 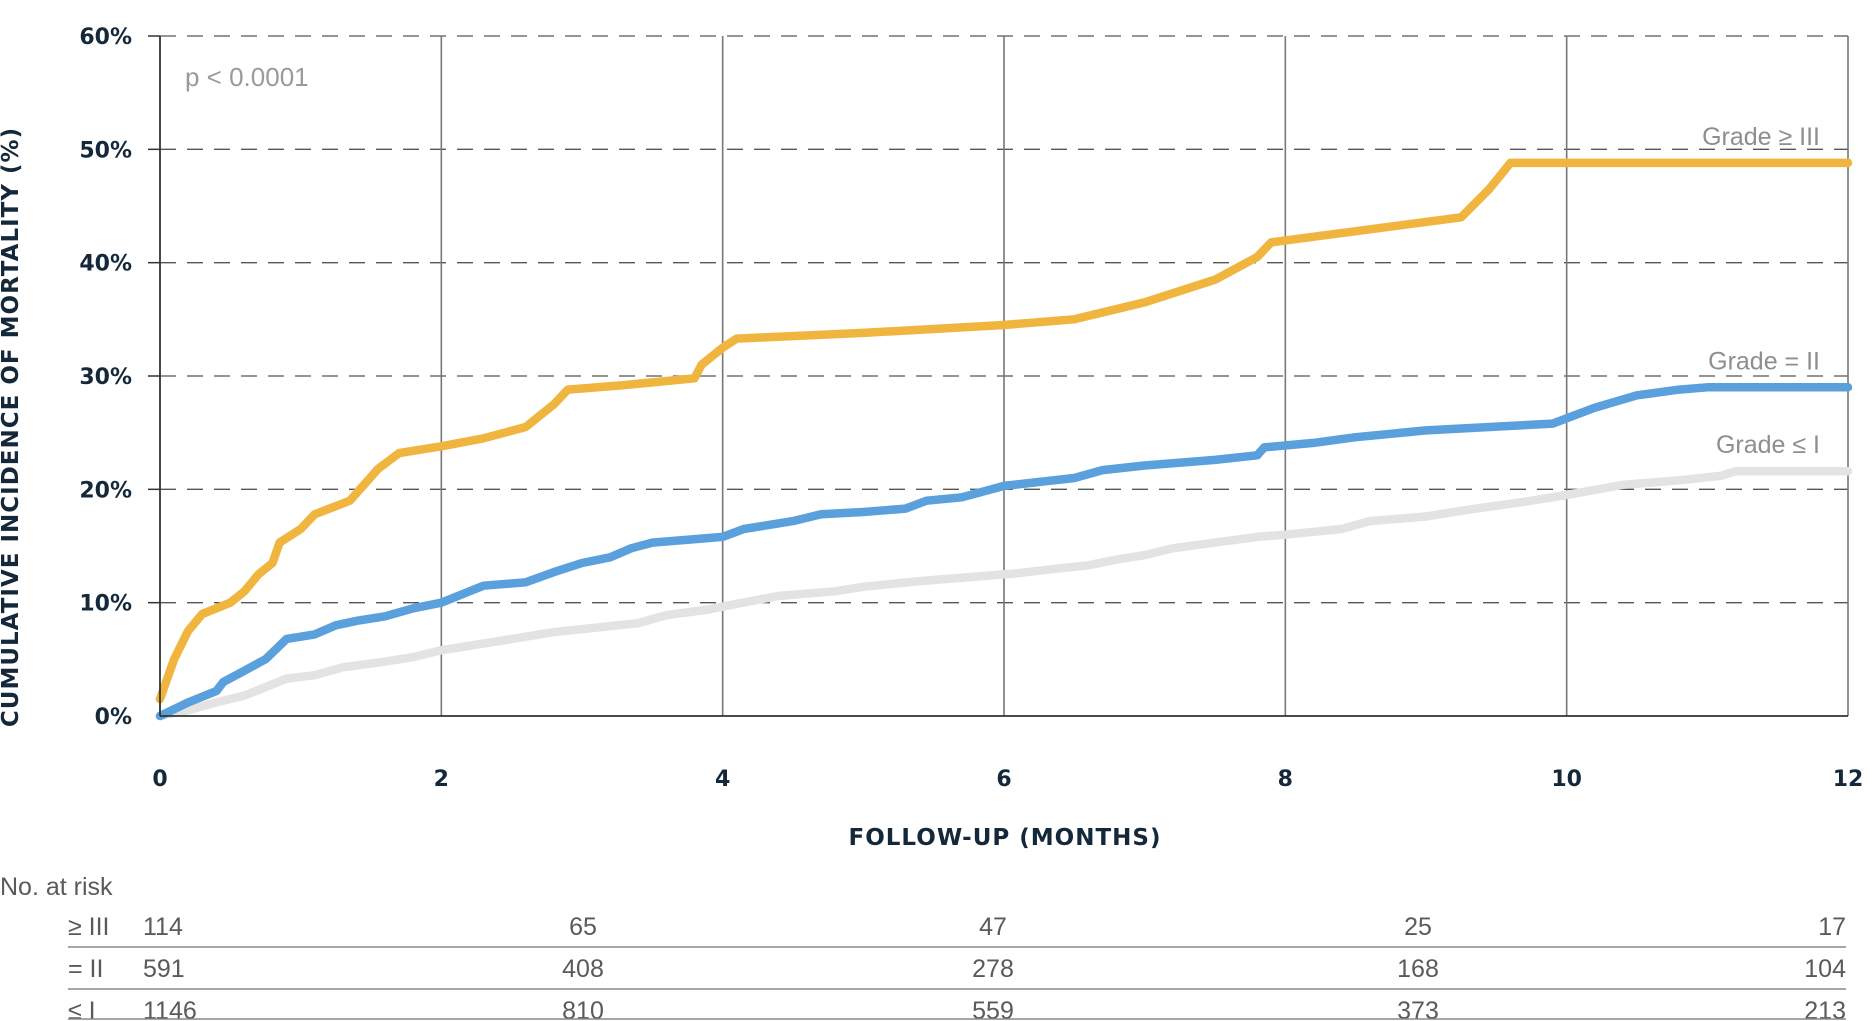 What do you see at coordinates (1825, 1009) in the screenshot?
I see `risk-cell: 213` at bounding box center [1825, 1009].